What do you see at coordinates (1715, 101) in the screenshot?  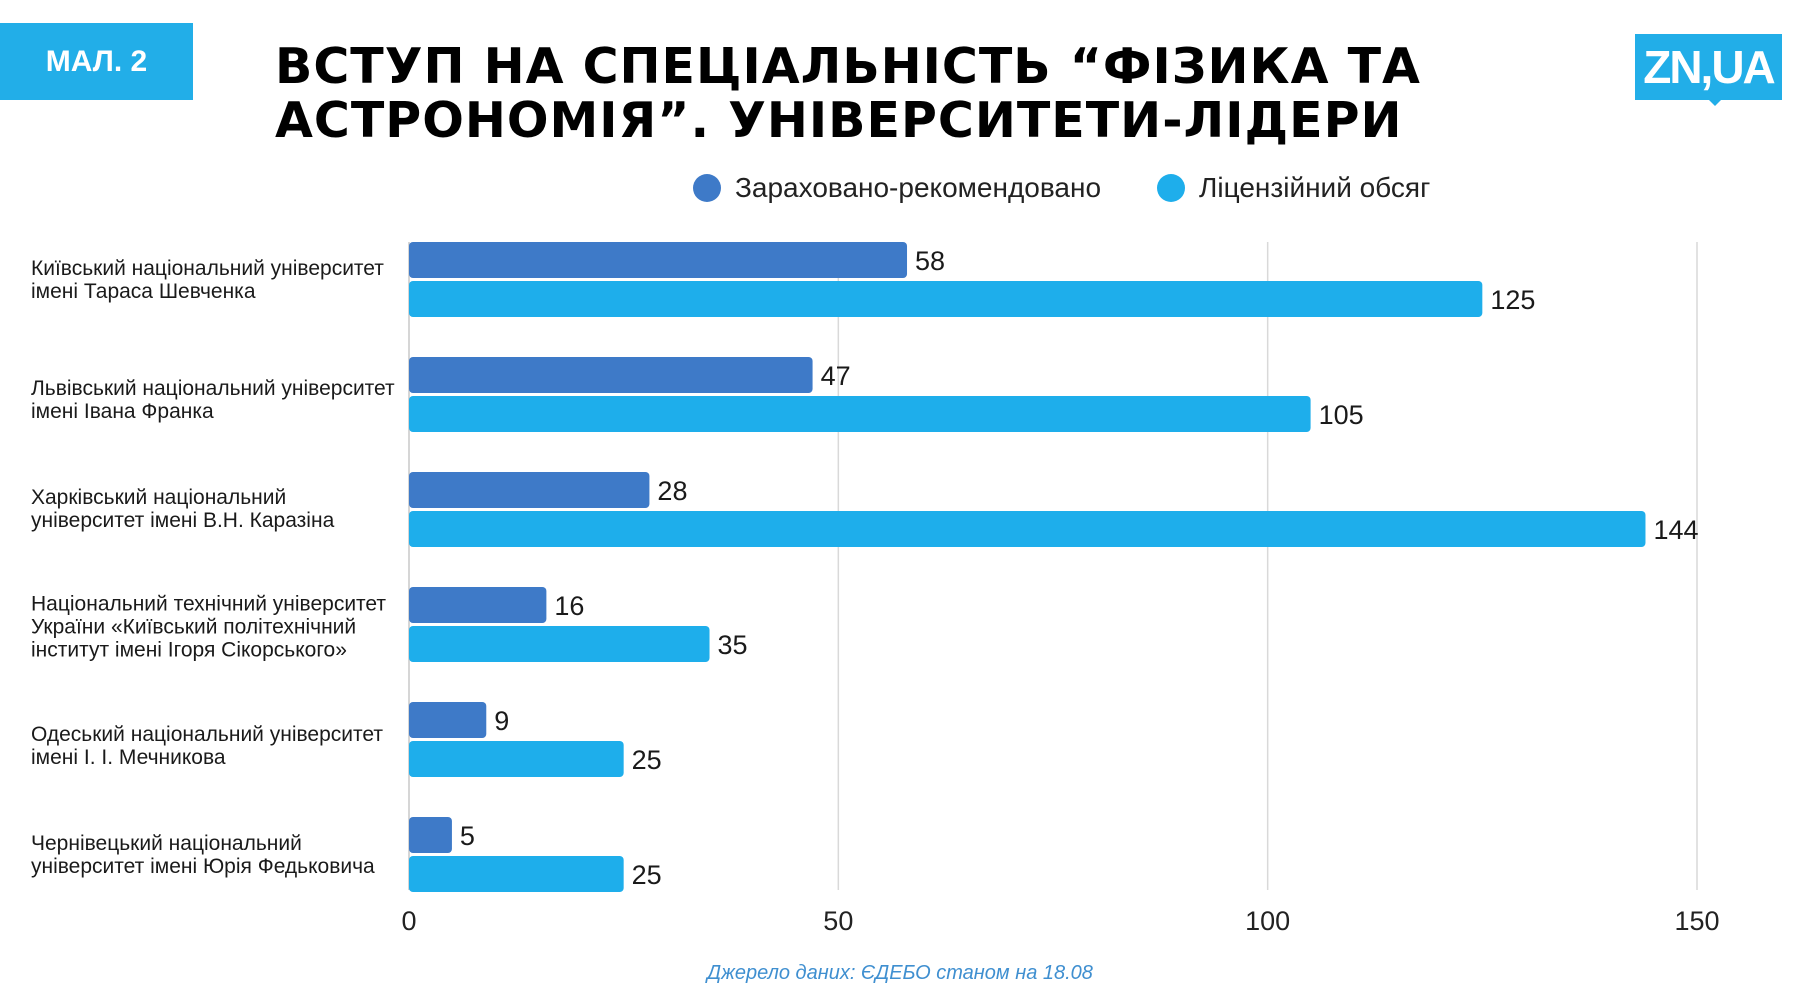 I see `logo-tail-shape` at bounding box center [1715, 101].